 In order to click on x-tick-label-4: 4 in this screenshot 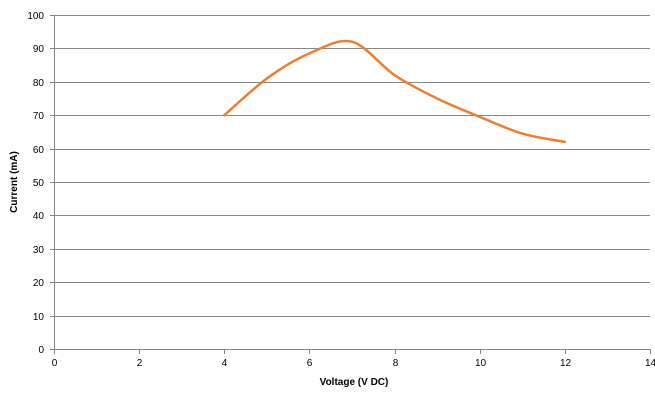, I will do `click(225, 363)`.